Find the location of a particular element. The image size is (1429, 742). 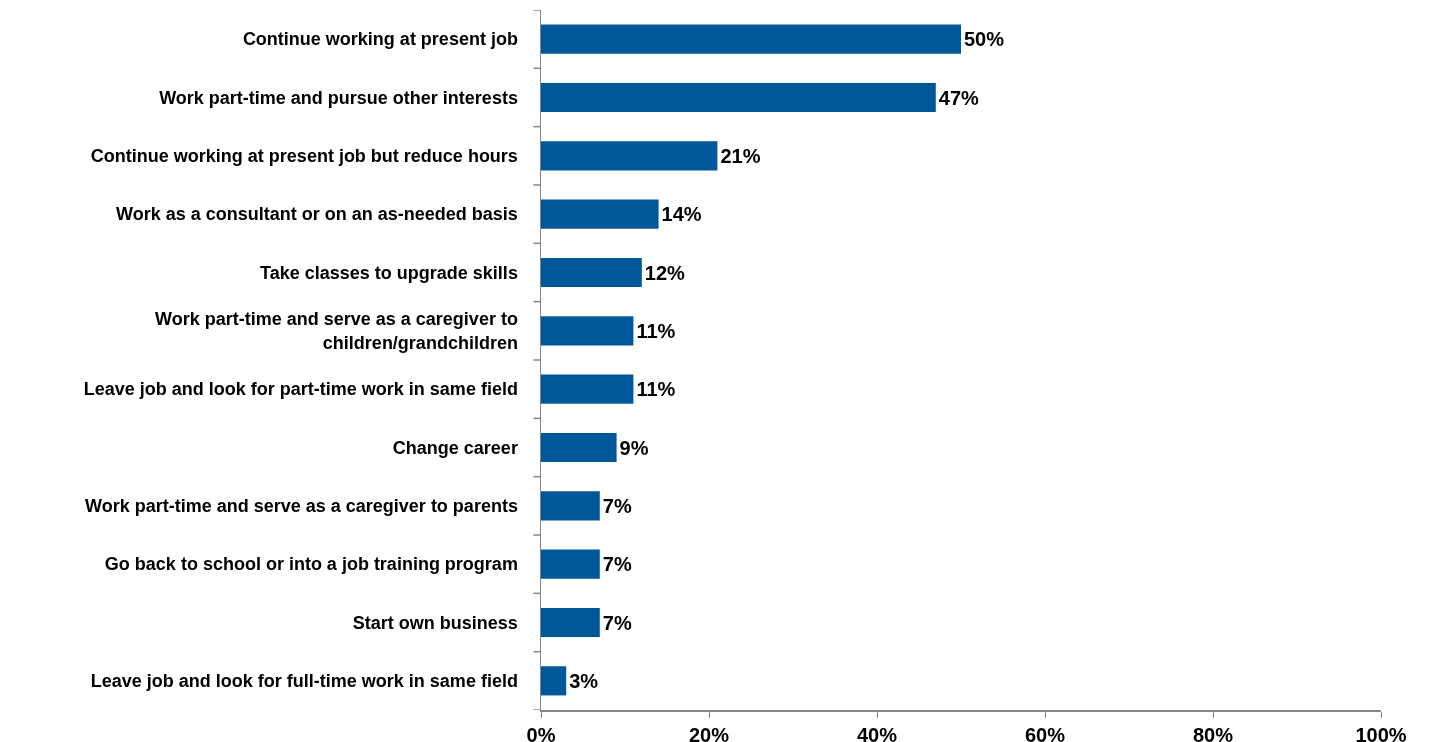

data-label: 50% is located at coordinates (984, 39).